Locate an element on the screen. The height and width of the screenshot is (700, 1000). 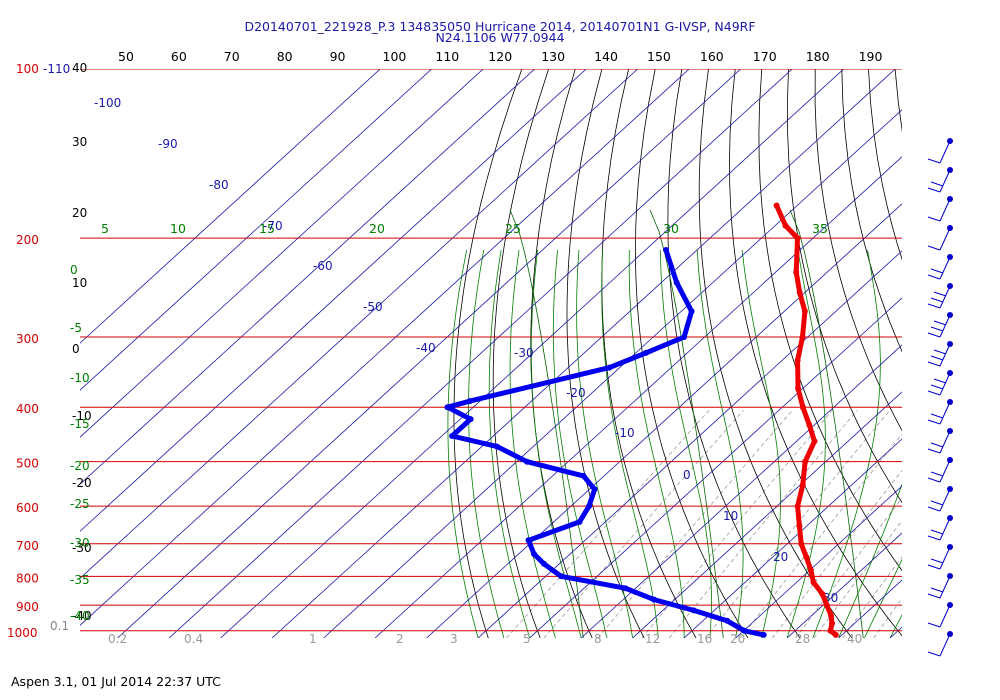
top-axis-label: 190 is located at coordinates (871, 56).